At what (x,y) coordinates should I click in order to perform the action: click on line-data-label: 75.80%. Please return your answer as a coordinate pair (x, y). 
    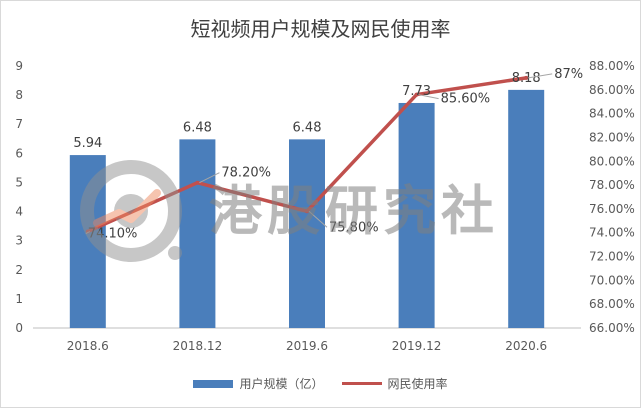
    Looking at the image, I should click on (354, 227).